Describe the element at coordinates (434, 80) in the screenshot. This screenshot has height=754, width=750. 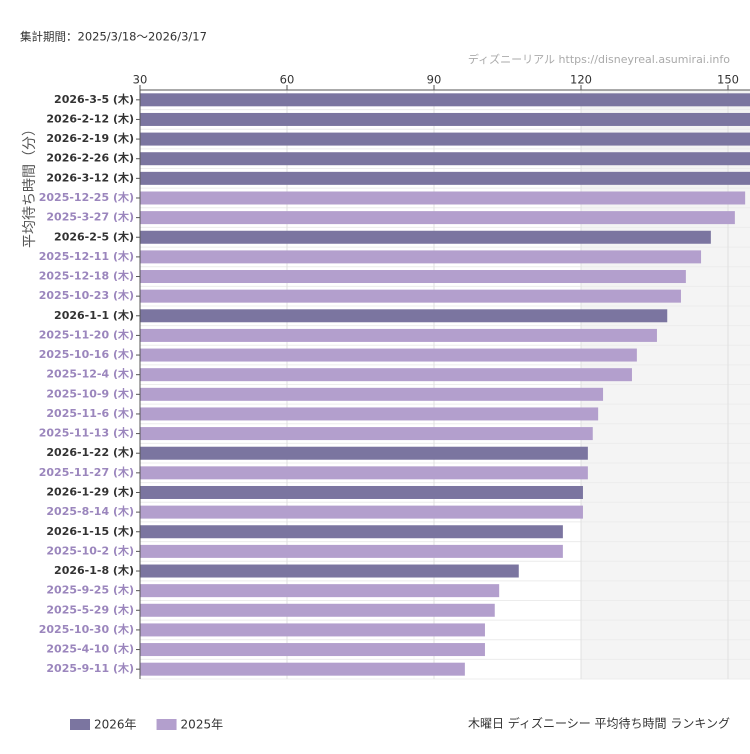
I see `x-tick-label: 90` at that location.